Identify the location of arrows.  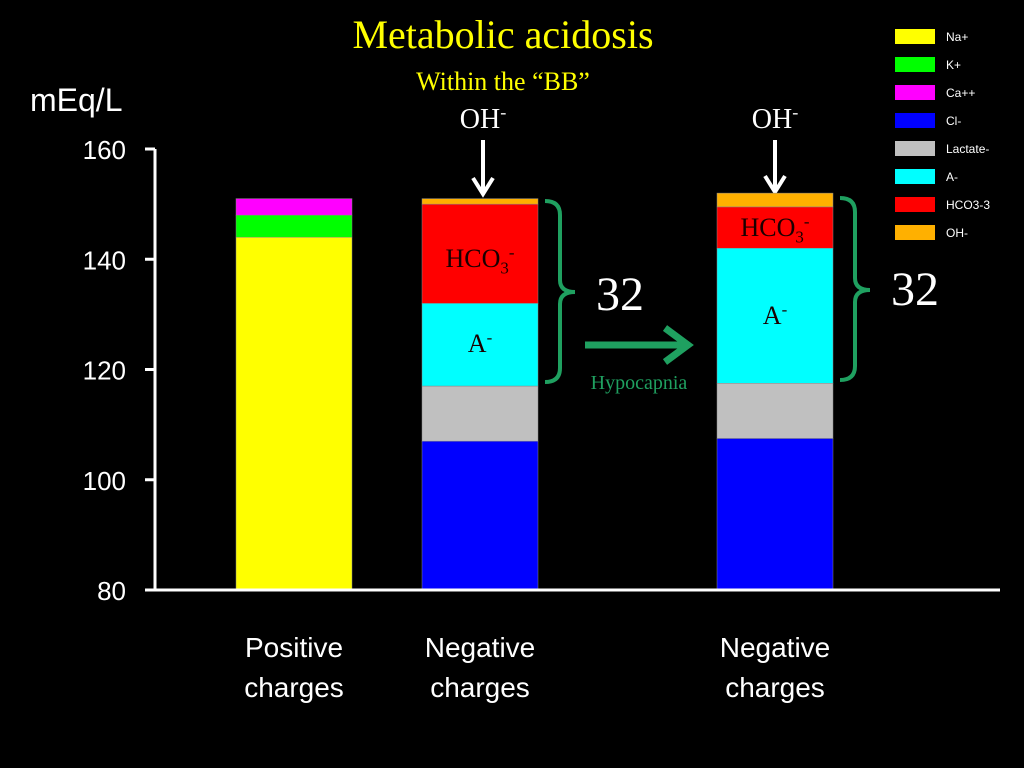
(629, 169).